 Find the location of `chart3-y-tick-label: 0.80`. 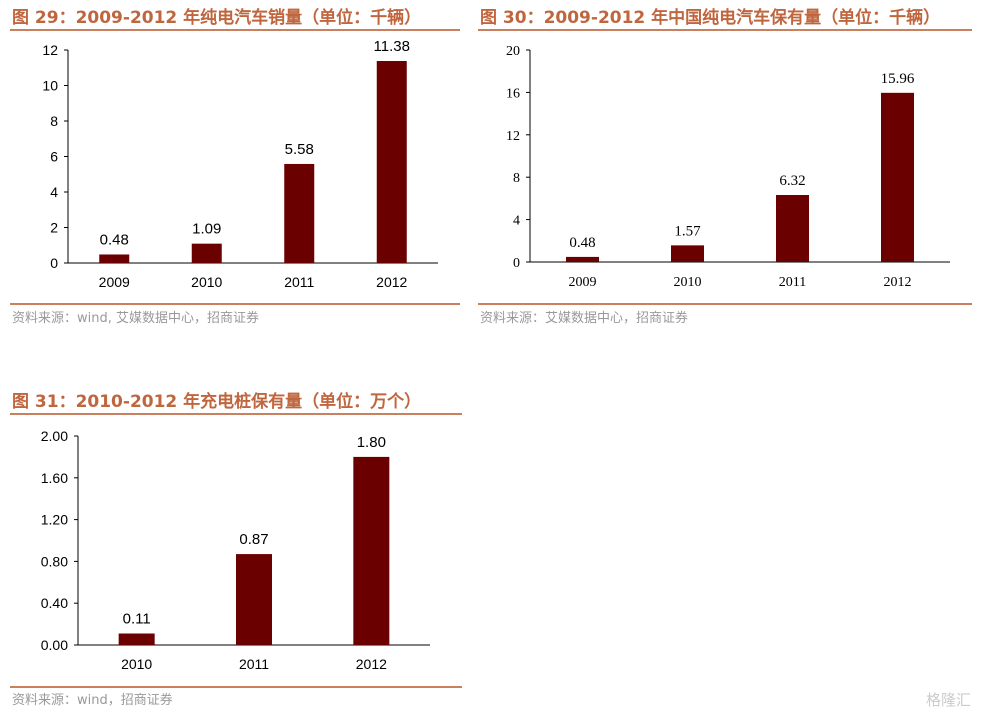

chart3-y-tick-label: 0.80 is located at coordinates (54, 561).